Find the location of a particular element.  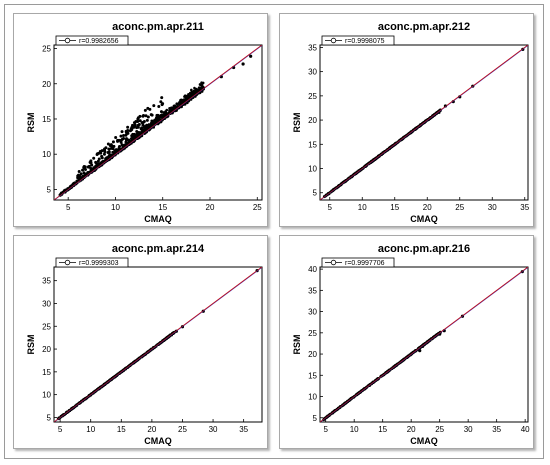

legend: r=0.9999303 is located at coordinates (92, 262).